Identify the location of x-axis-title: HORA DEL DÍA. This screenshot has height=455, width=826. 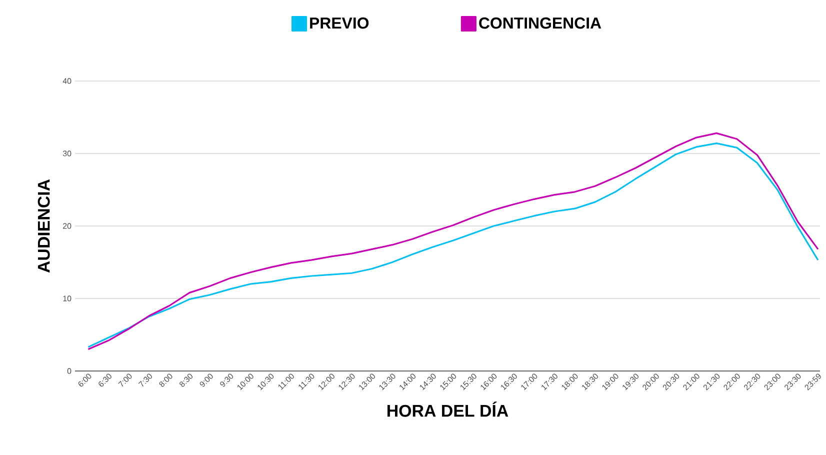
(447, 409).